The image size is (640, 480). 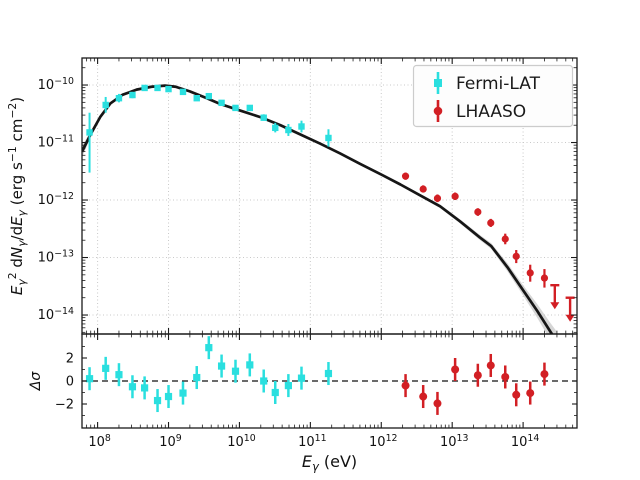 What do you see at coordinates (475, 384) in the screenshot?
I see `lhaaso-residuals` at bounding box center [475, 384].